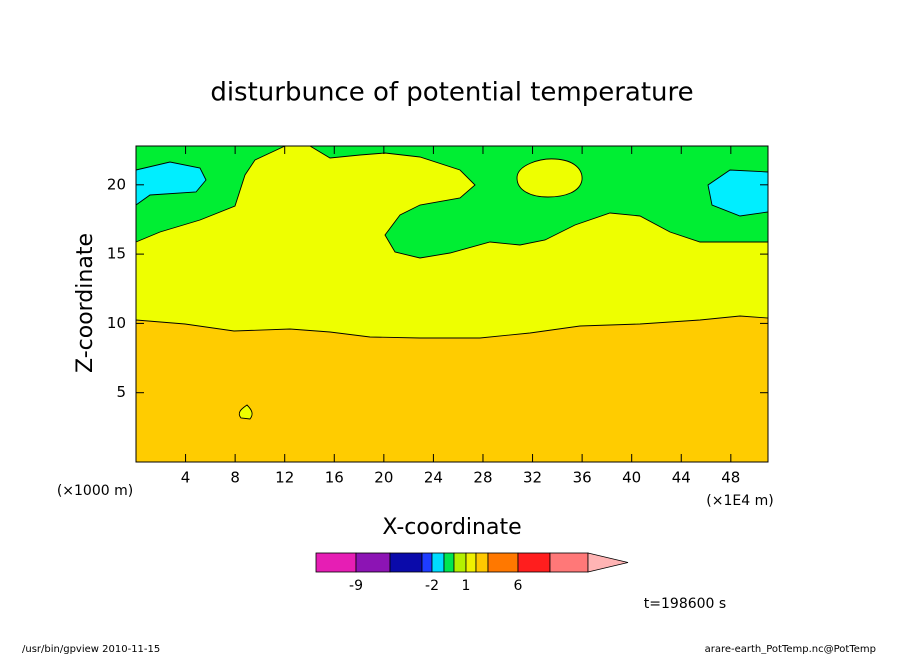 This screenshot has height=654, width=904. What do you see at coordinates (245, 412) in the screenshot?
I see `region-small` at bounding box center [245, 412].